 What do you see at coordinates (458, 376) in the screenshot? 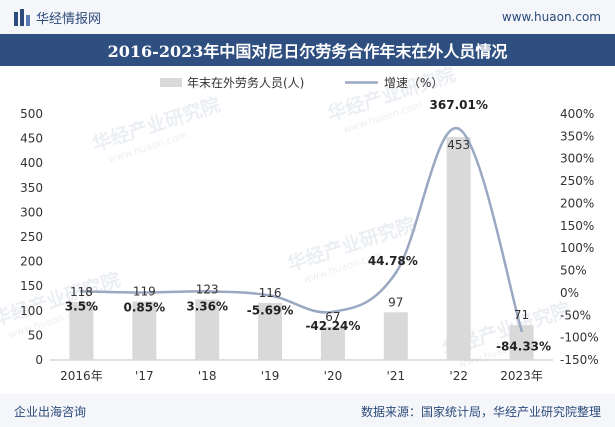
I see `x-tick-label: '22` at bounding box center [458, 376].